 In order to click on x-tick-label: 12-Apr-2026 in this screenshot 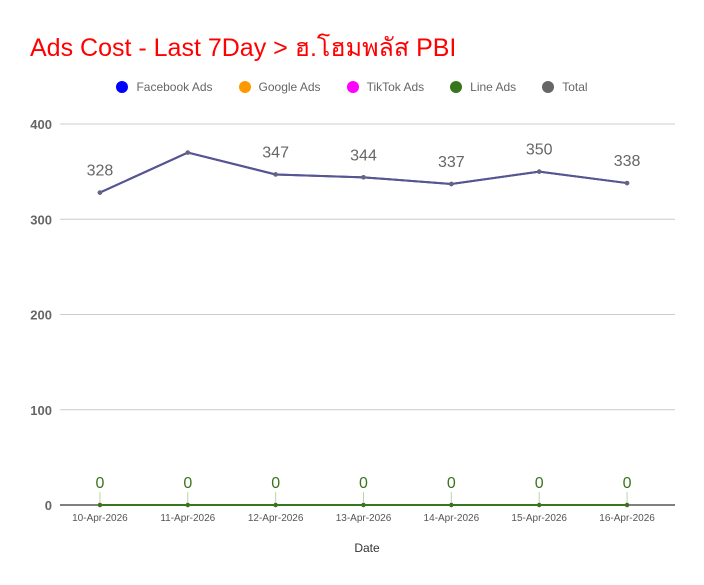, I will do `click(276, 518)`.